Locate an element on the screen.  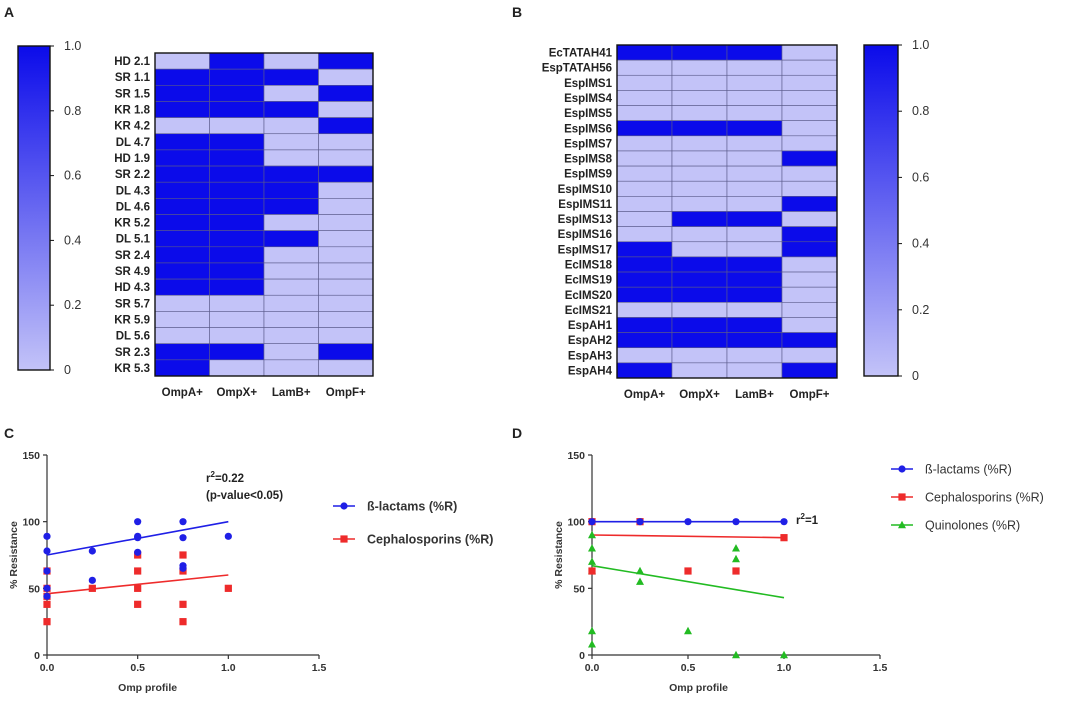
regression-line is located at coordinates (688, 581).